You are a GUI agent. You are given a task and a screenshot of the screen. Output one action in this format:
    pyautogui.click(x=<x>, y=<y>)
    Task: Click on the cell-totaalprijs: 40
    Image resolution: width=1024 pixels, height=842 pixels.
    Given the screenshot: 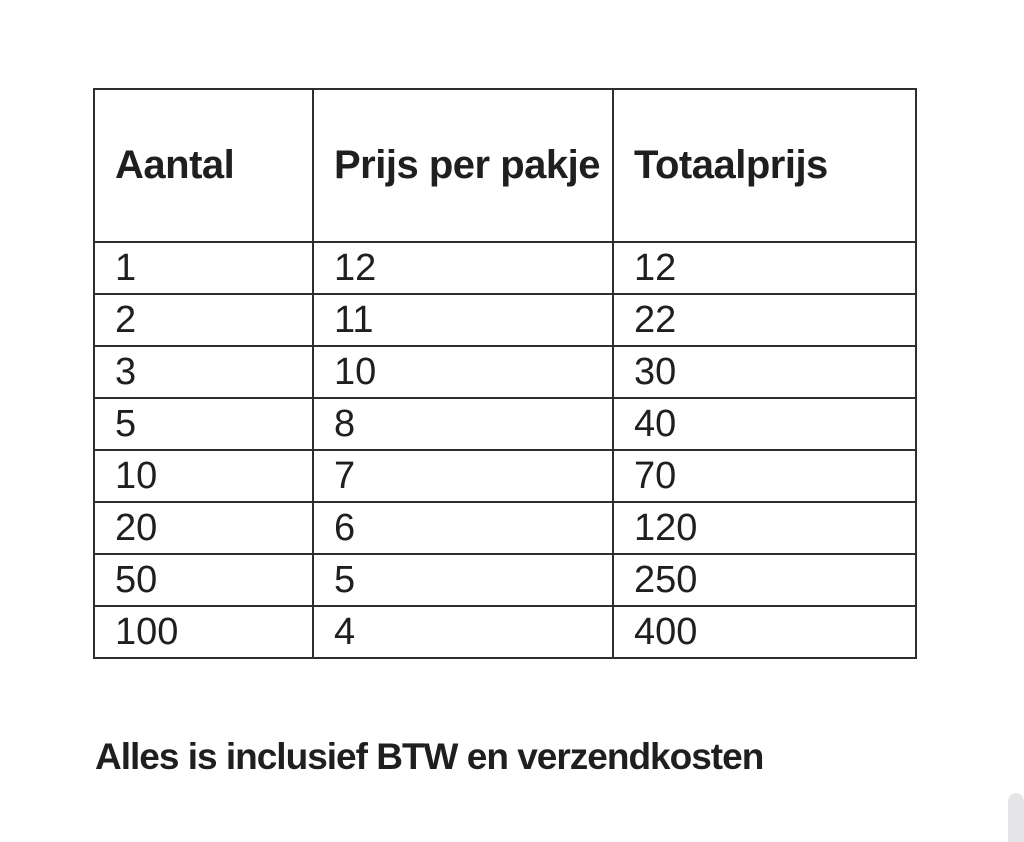 What is the action you would take?
    pyautogui.click(x=764, y=424)
    